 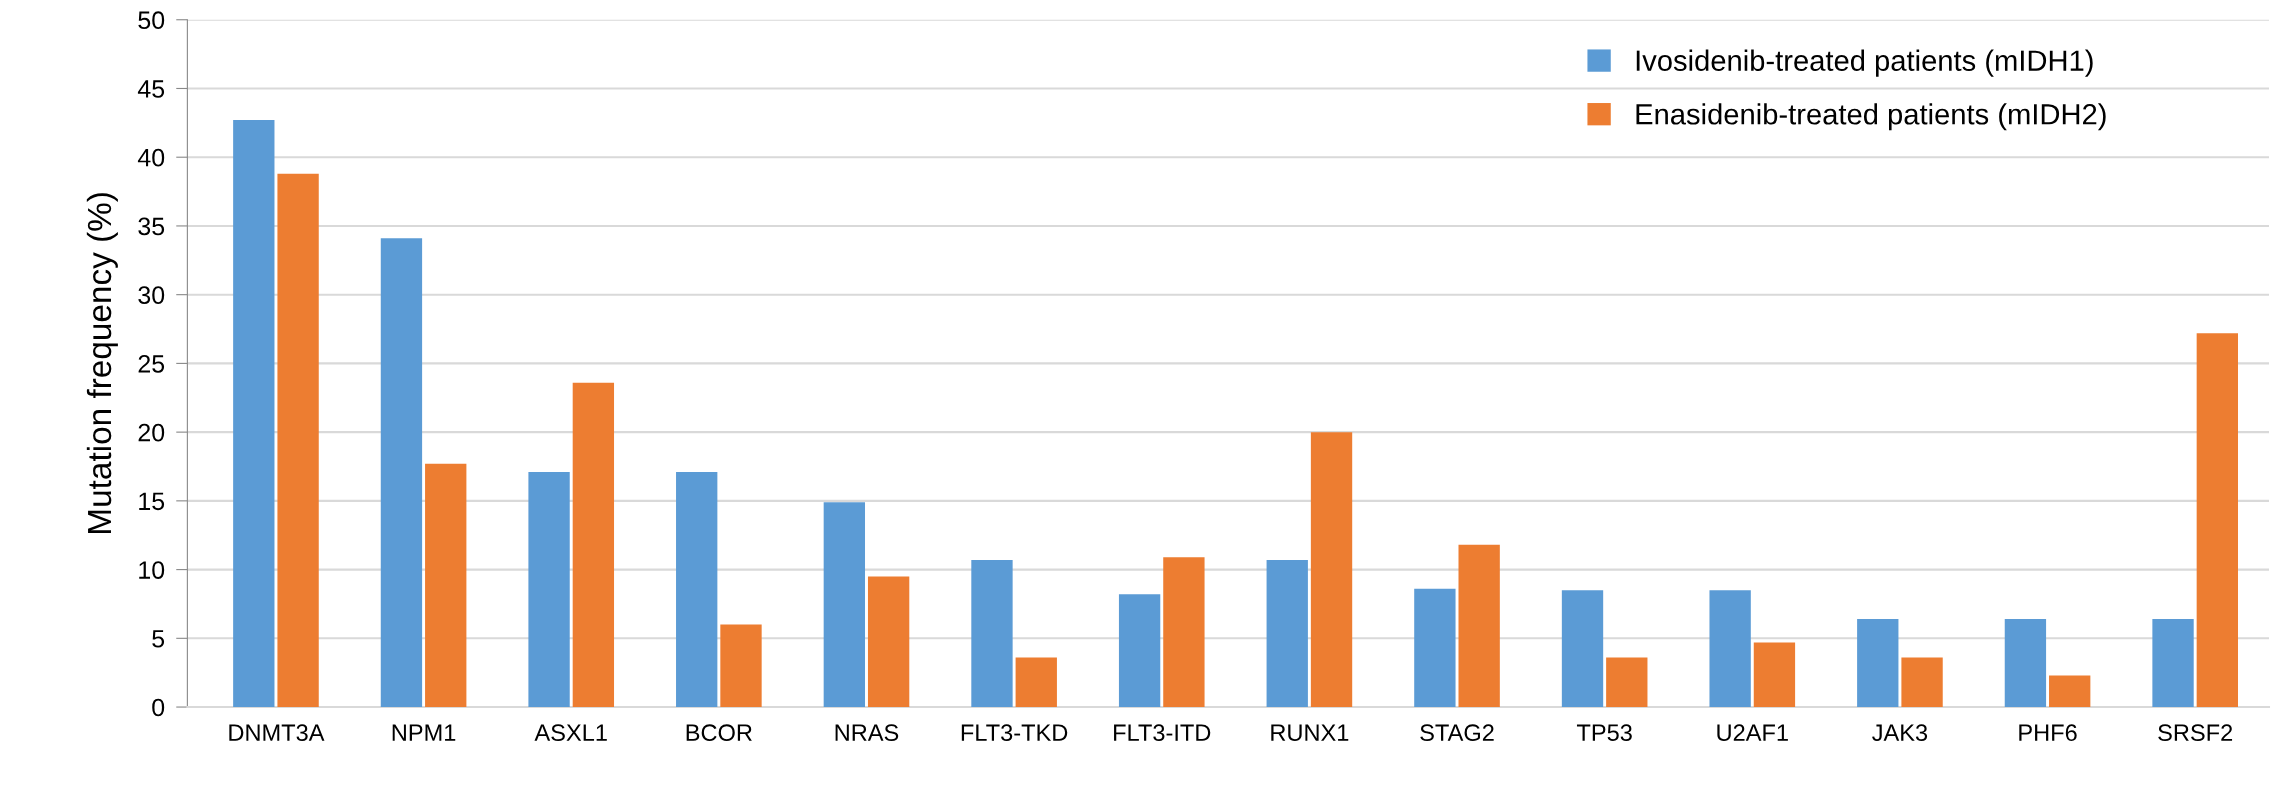 What do you see at coordinates (1900, 733) in the screenshot?
I see `x-tick-label: JAK3` at bounding box center [1900, 733].